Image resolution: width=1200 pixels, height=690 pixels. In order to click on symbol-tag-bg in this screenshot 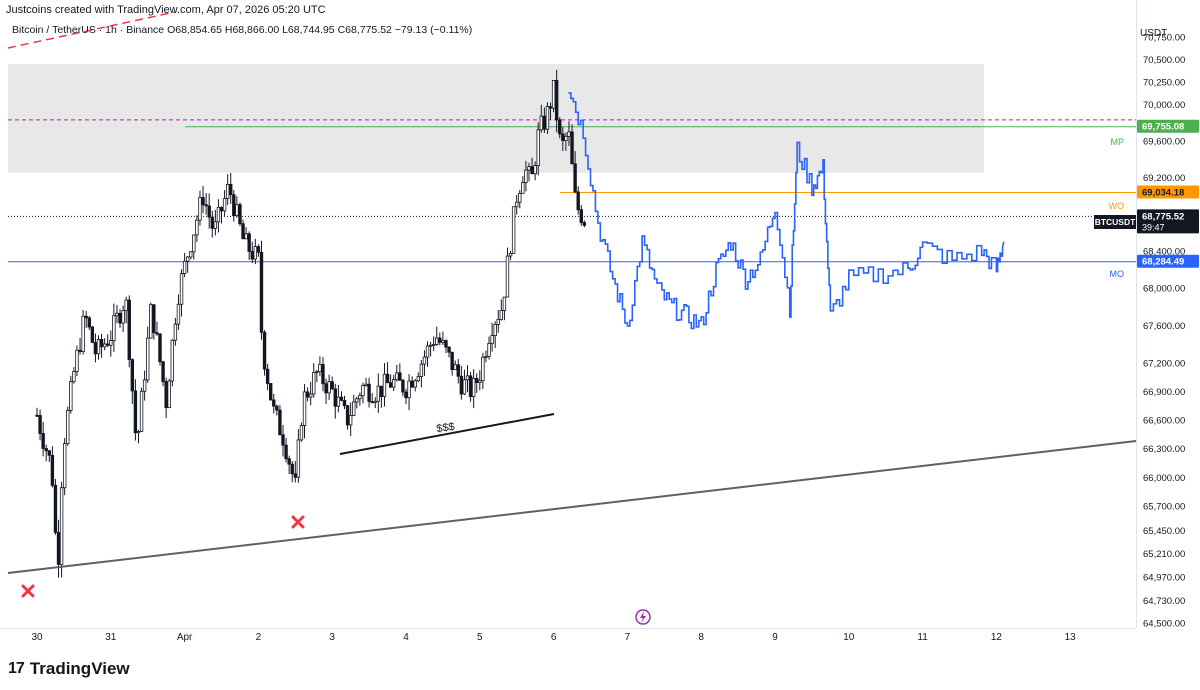, I will do `click(1115, 222)`.